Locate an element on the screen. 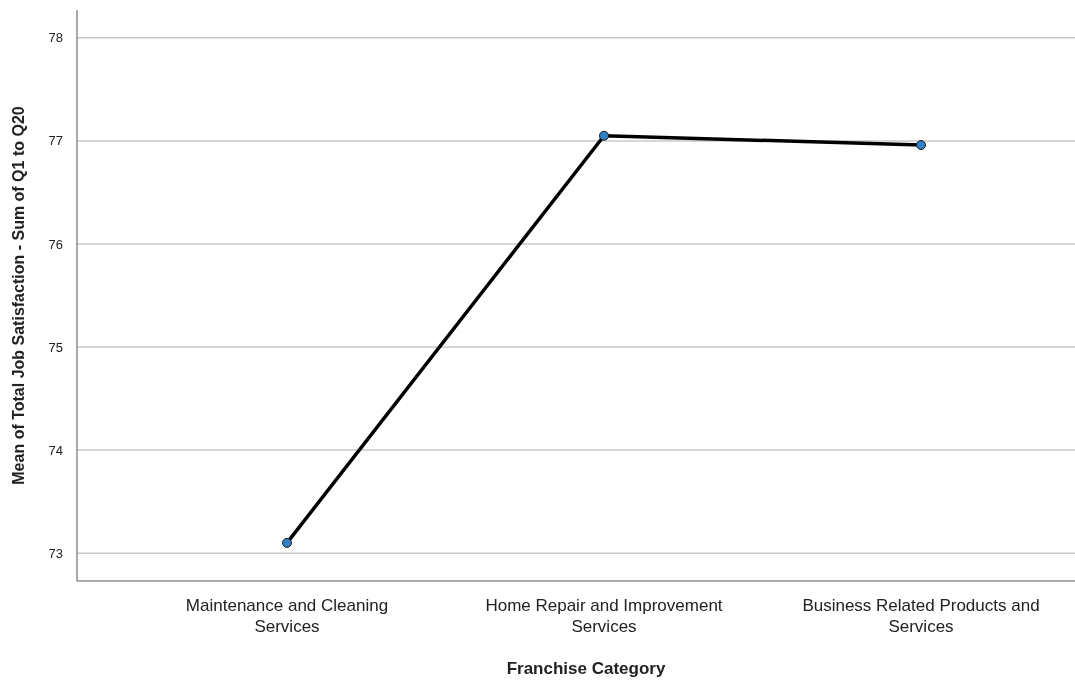 Image resolution: width=1075 pixels, height=684 pixels. y-tick-label: 76 is located at coordinates (55, 244).